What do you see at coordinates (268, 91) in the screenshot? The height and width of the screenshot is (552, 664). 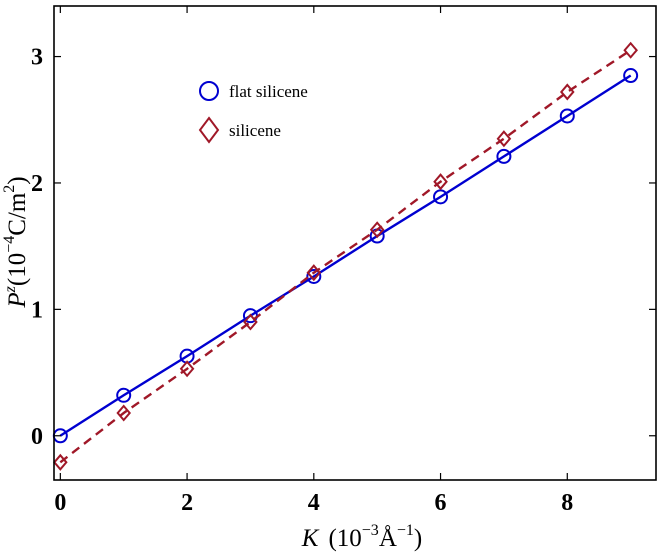 I see `legend-label-flat-silicene: flat silicene` at bounding box center [268, 91].